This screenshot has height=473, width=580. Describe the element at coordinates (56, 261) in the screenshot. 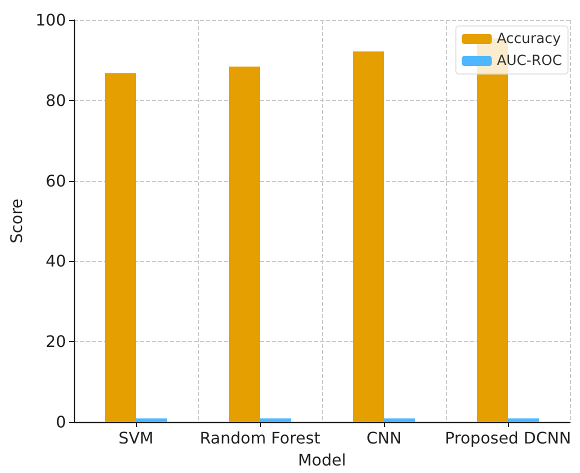

I see `y-tick-label: 40` at that location.